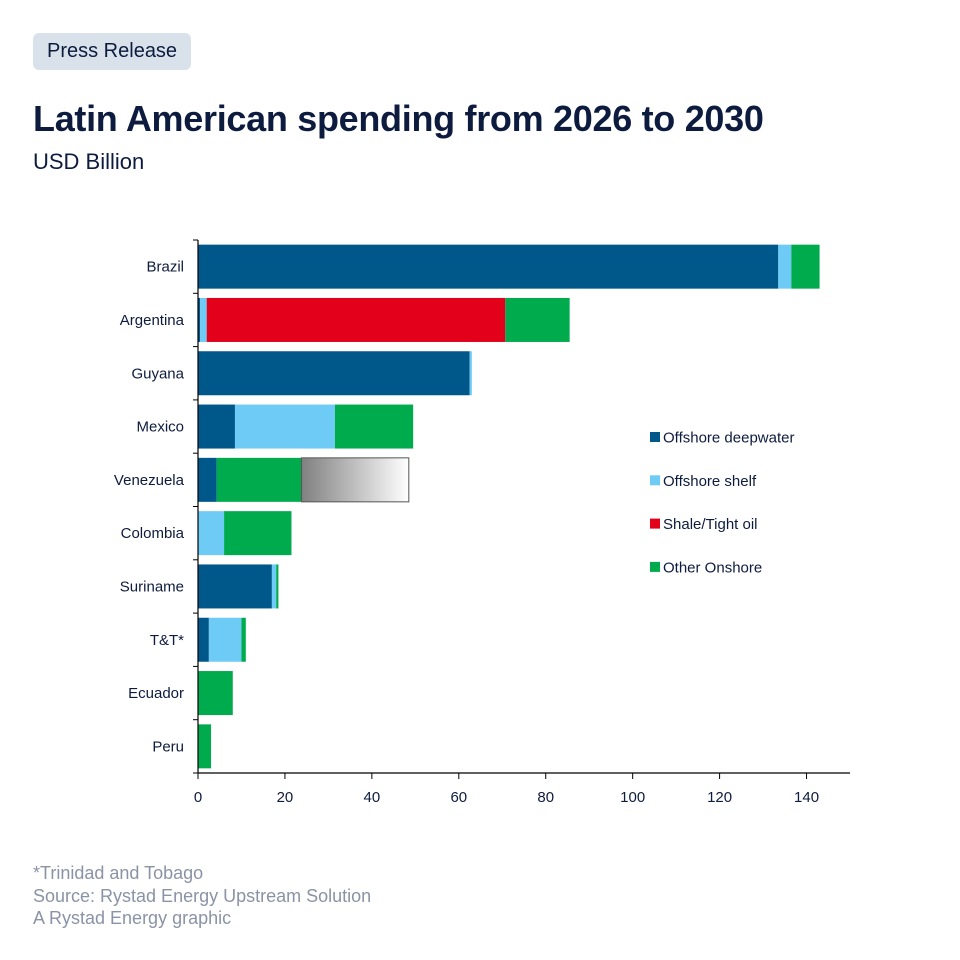 This screenshot has width=960, height=960. I want to click on legend-label-other-onshore: Other Onshore, so click(712, 567).